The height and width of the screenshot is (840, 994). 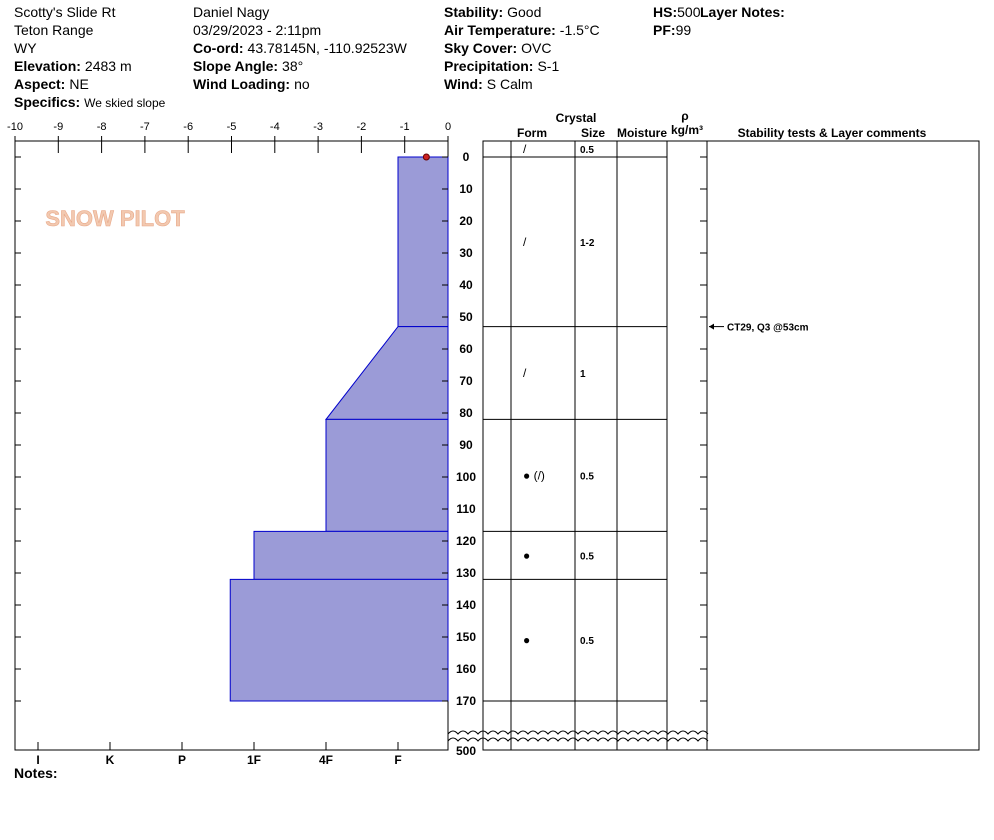 I want to click on y-tick-label: 100, so click(x=466, y=477).